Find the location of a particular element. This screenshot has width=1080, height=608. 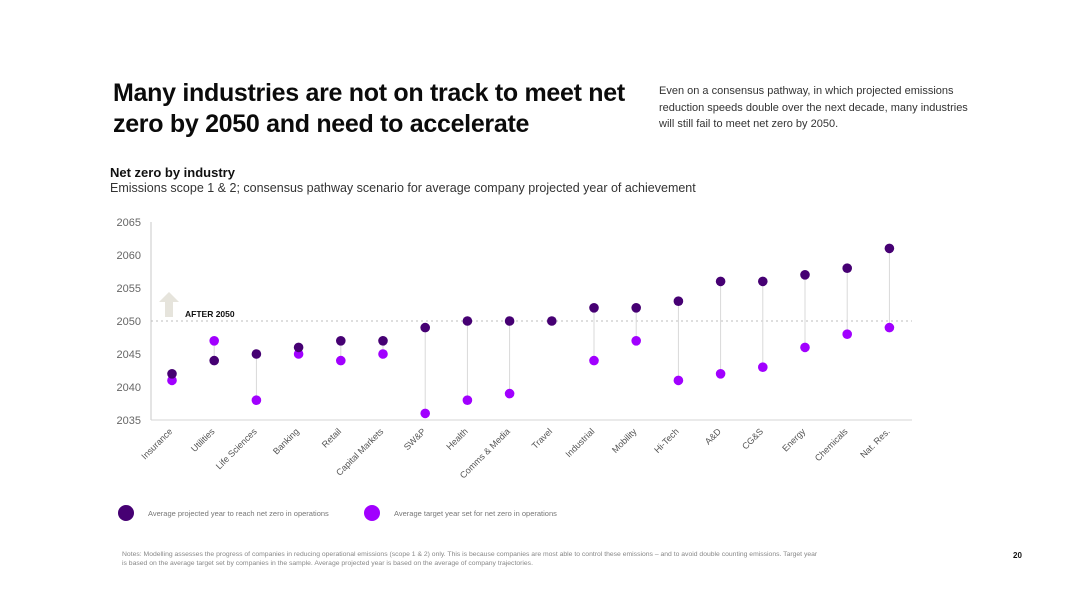

reference-line-label: AFTER 2050 is located at coordinates (210, 314).